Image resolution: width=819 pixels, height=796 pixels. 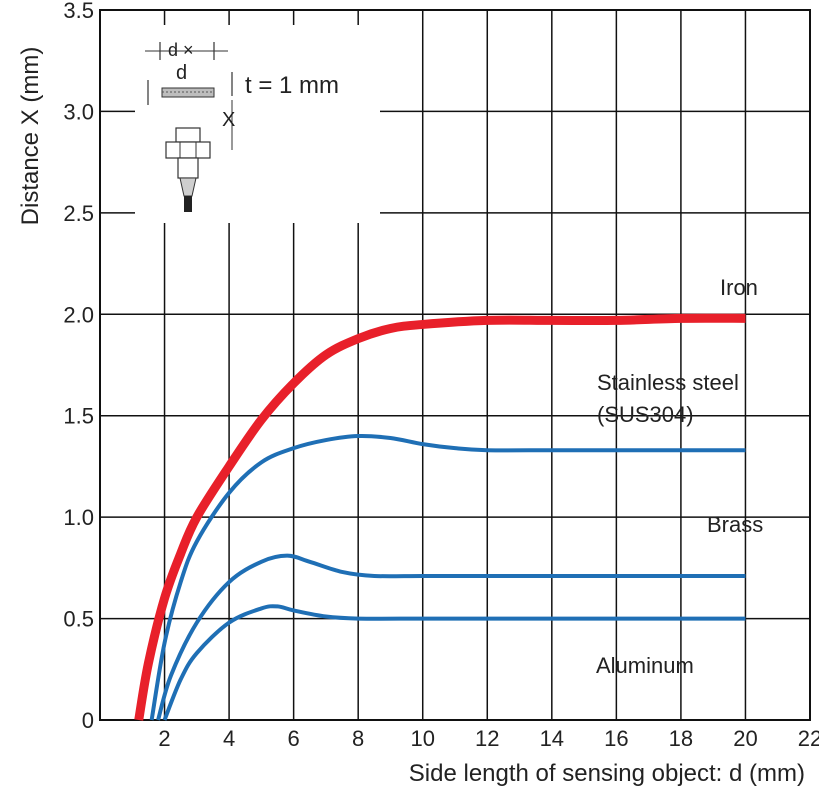 I want to click on x-tick-label: 8, so click(x=358, y=738).